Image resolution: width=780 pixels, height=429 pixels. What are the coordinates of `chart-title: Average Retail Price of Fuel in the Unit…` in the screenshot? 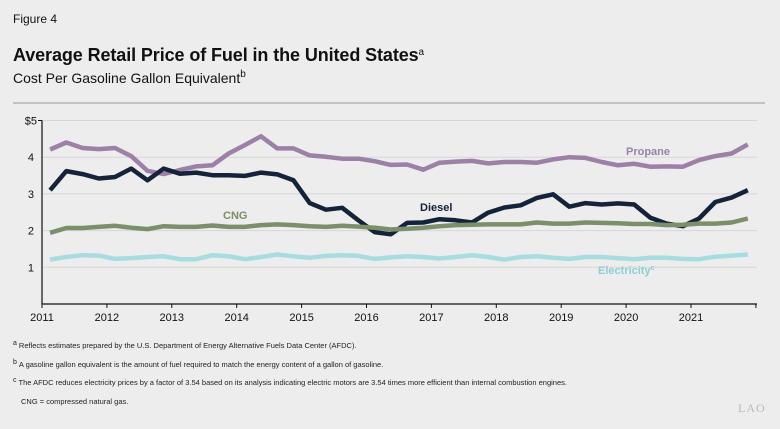 It's located at (218, 55).